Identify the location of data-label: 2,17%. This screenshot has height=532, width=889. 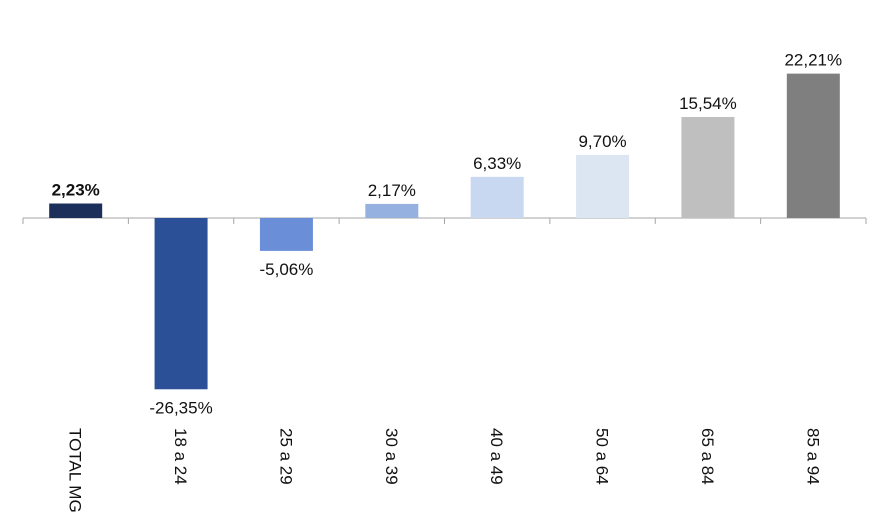
(392, 190).